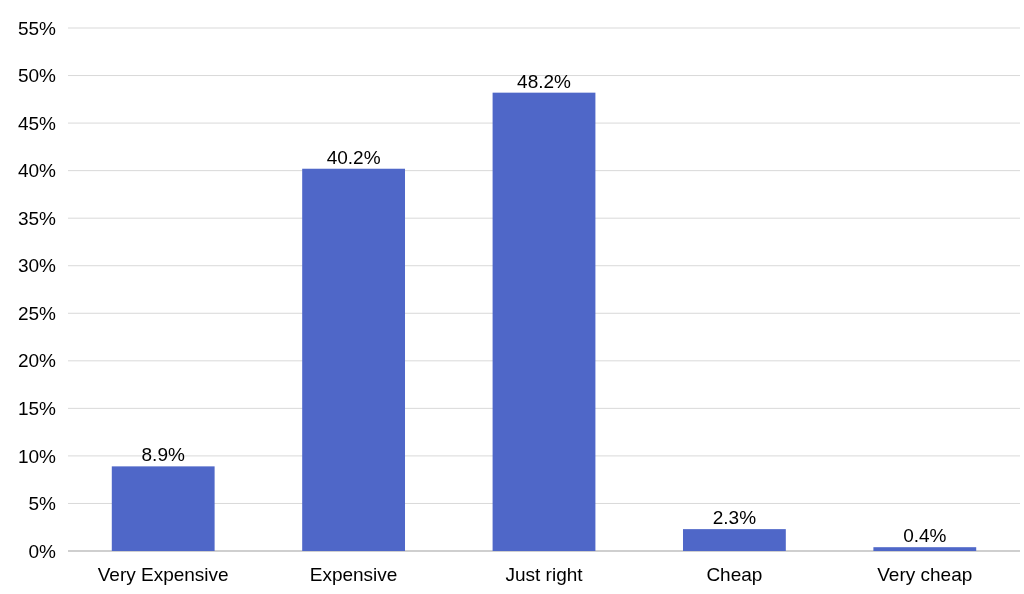  I want to click on x-tick-label: Cheap, so click(734, 574).